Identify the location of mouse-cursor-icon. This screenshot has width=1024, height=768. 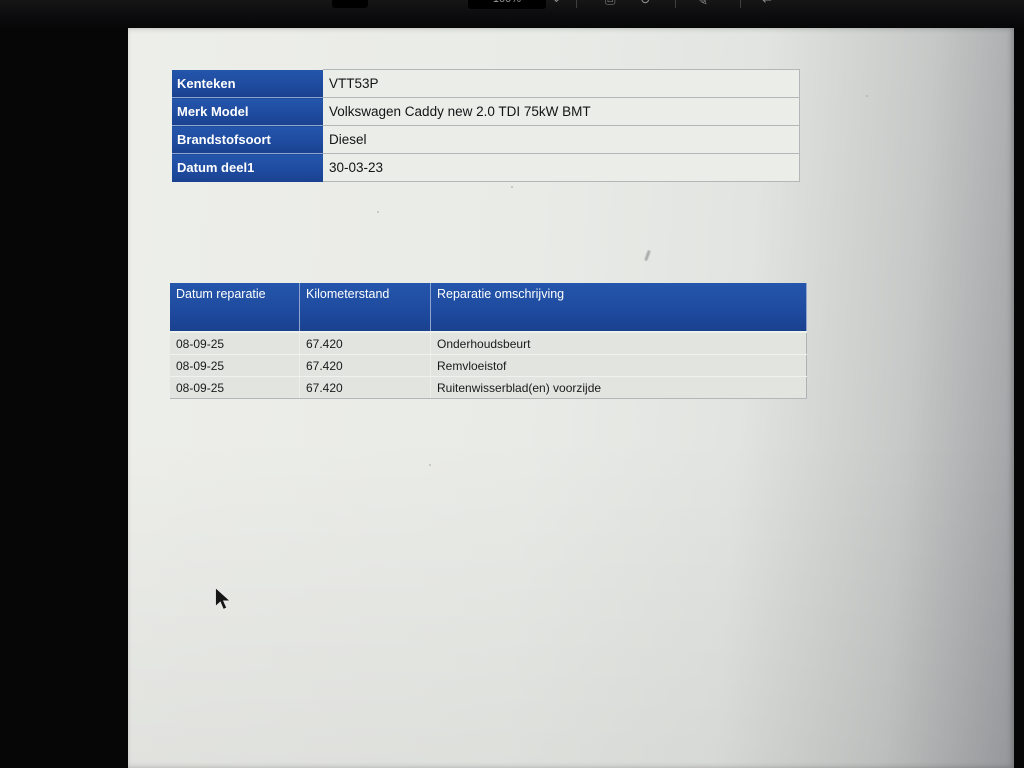
(223, 598).